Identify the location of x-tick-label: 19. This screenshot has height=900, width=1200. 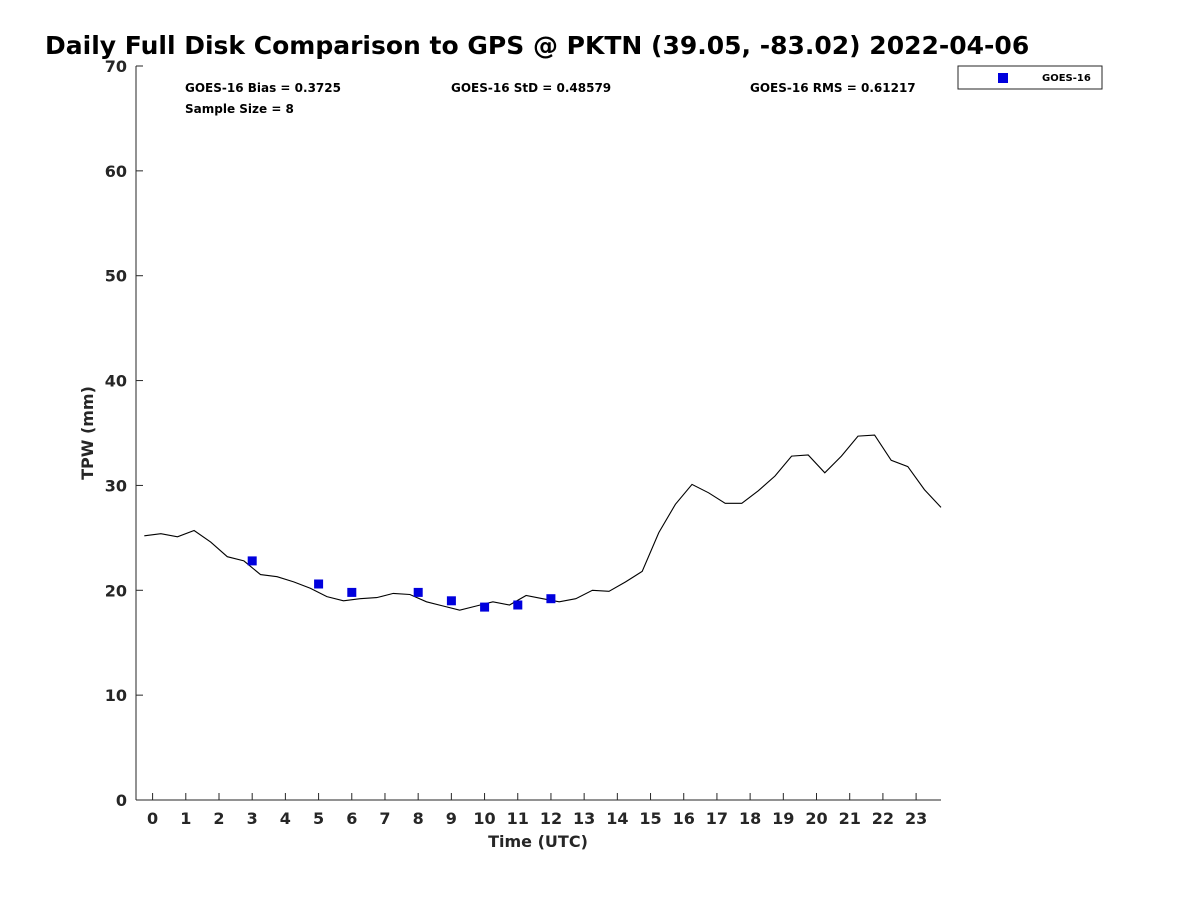
(783, 818).